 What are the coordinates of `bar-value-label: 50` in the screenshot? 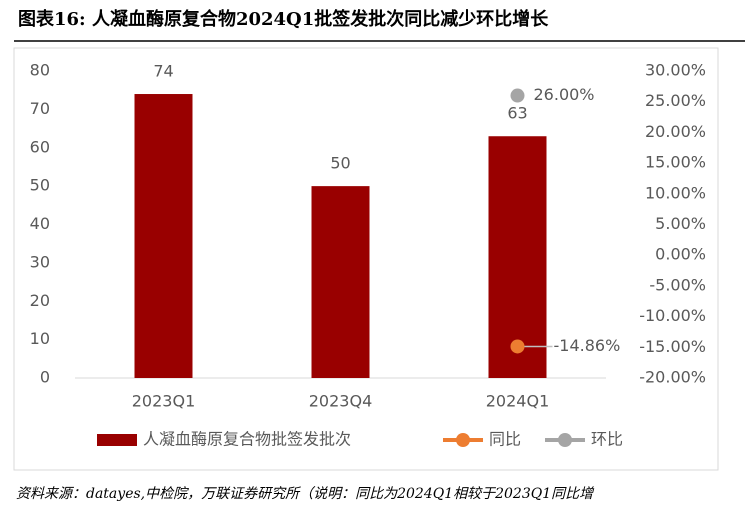 It's located at (340, 163).